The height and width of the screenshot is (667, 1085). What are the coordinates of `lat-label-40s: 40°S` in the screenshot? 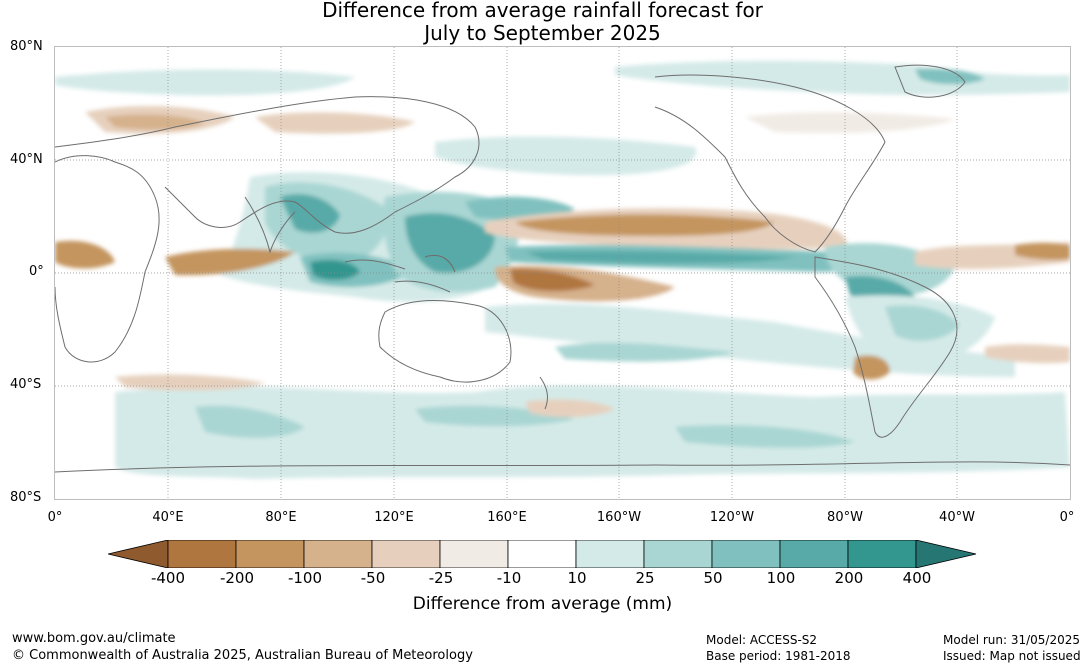 It's located at (26, 384).